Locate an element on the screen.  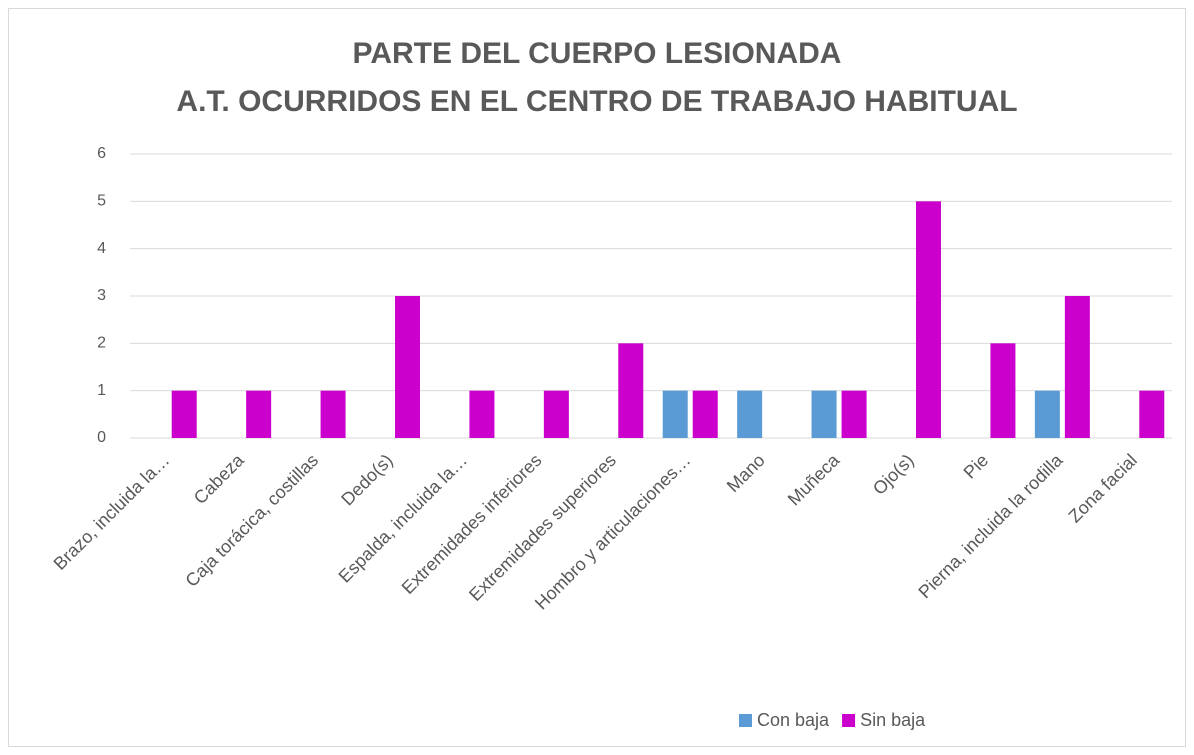
y-tick-label: 6 is located at coordinates (101, 153).